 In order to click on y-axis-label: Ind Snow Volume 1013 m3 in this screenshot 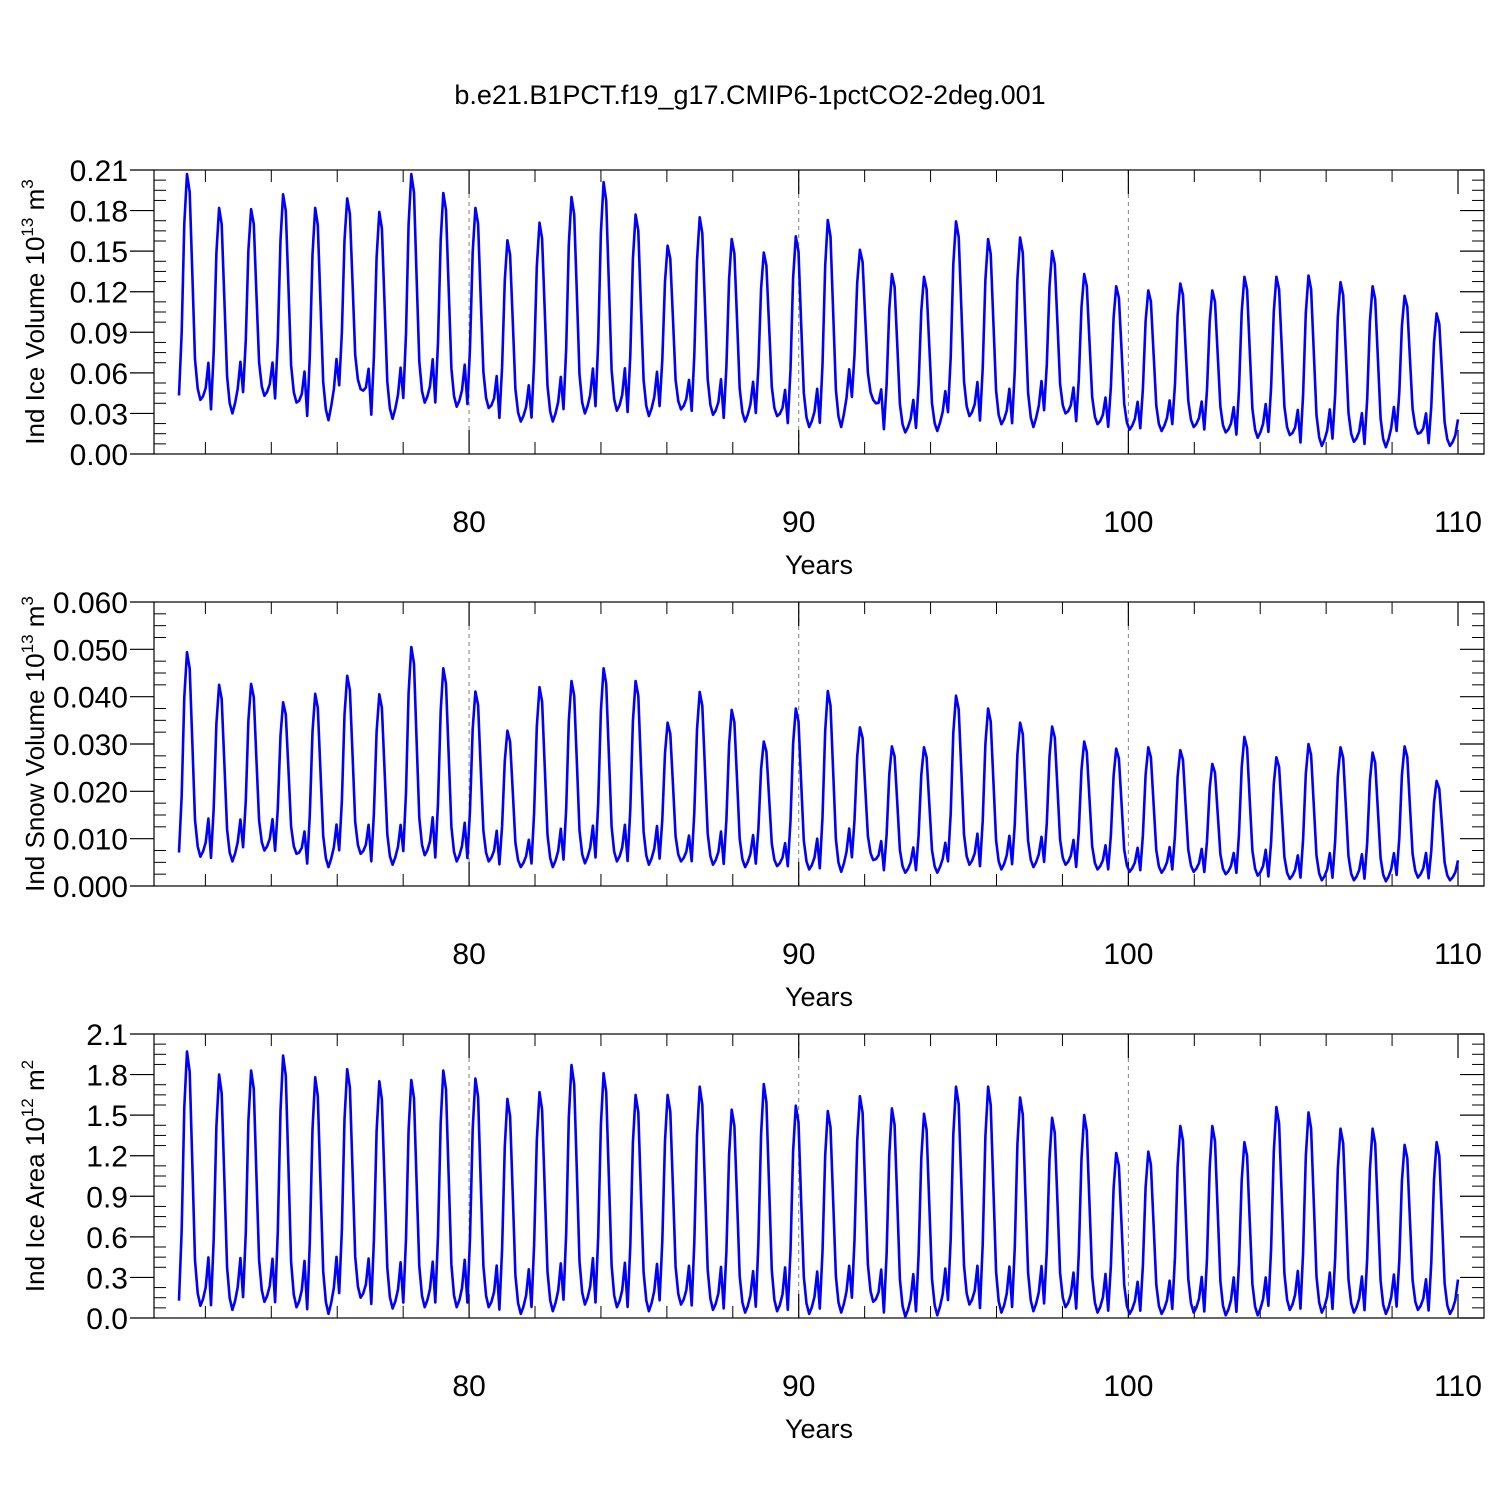, I will do `click(34, 744)`.